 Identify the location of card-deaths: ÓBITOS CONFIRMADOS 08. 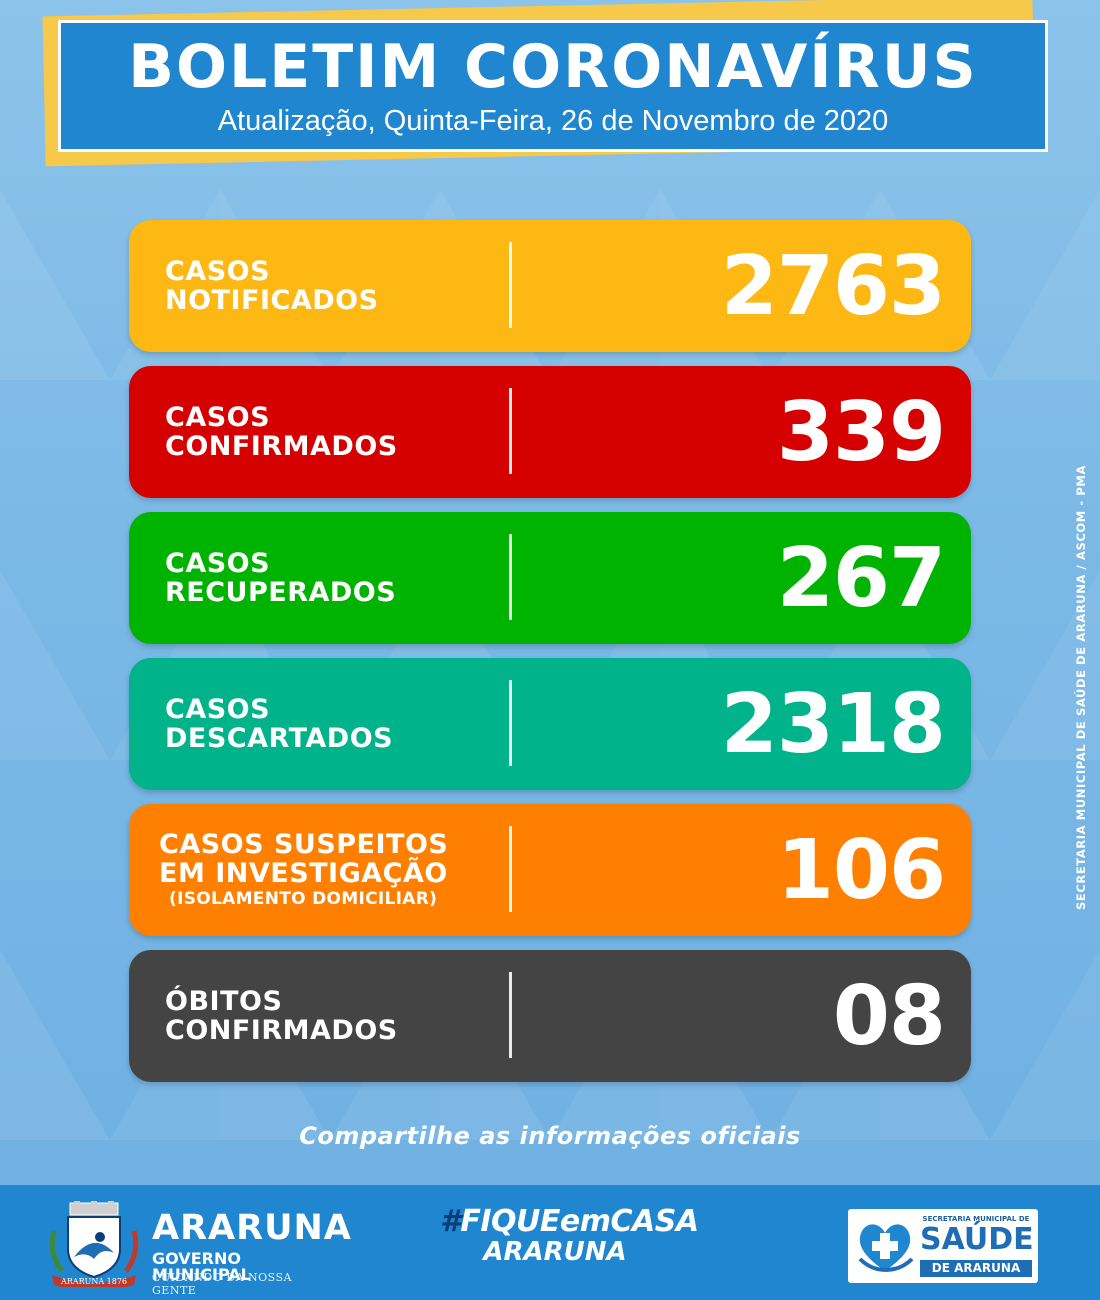
(550, 1016).